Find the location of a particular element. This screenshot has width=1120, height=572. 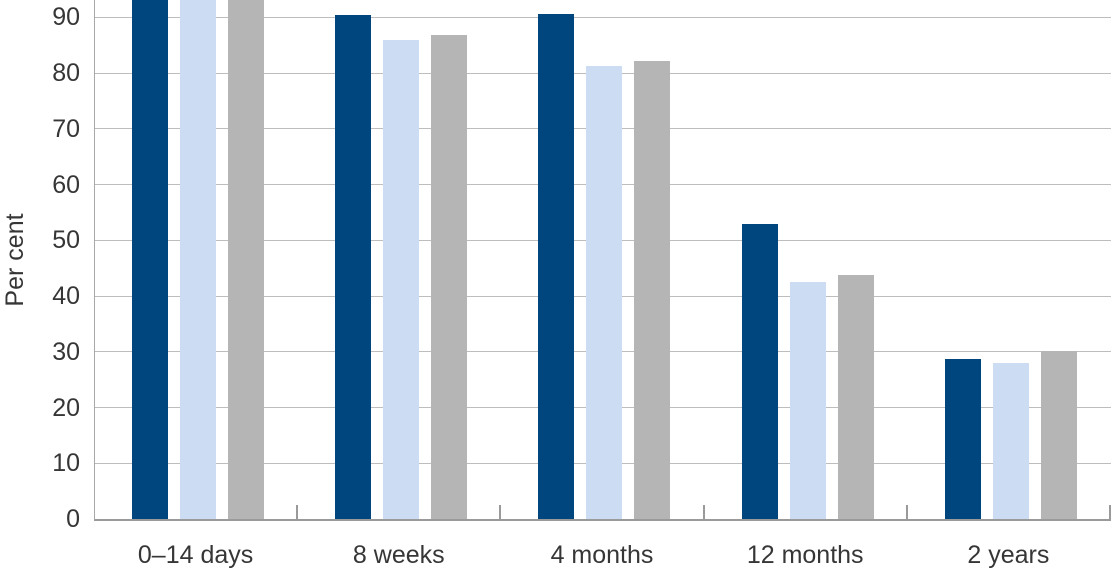

bar-series-light-blue-cat2 is located at coordinates (604, 292).